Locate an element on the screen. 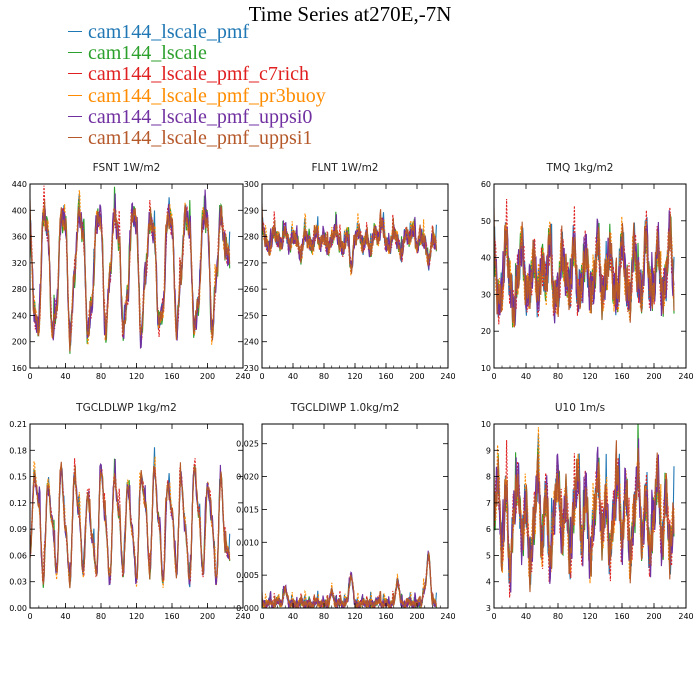 Image resolution: width=700 pixels, height=700 pixels. legend-label-4: cam144_lscale_pmf_uppsi0 is located at coordinates (200, 116).